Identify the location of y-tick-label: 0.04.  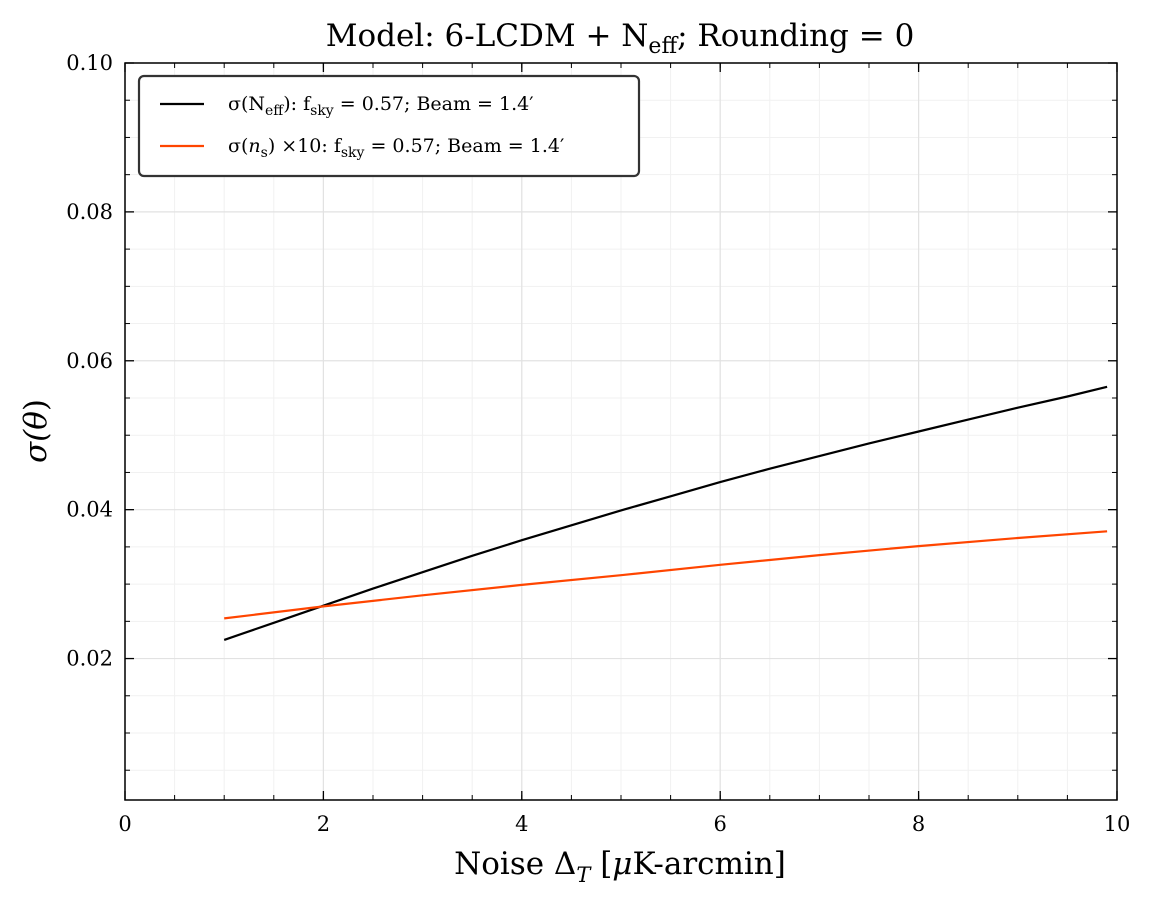
(89, 510).